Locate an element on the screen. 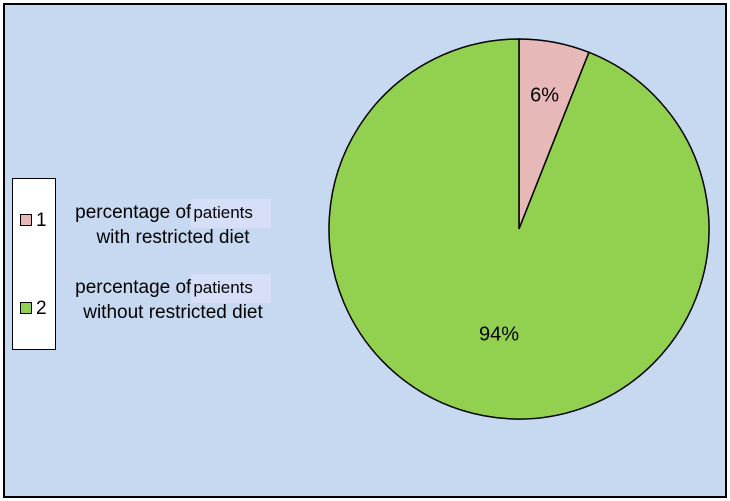  legend-label-2-word: patients is located at coordinates (231, 288).